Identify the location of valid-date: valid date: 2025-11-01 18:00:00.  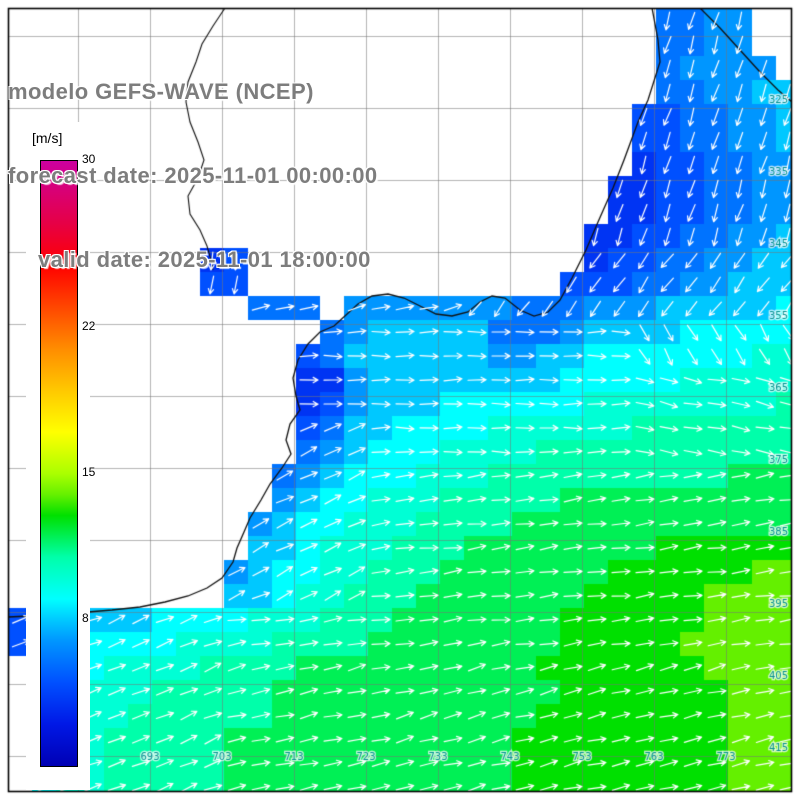
(204, 259).